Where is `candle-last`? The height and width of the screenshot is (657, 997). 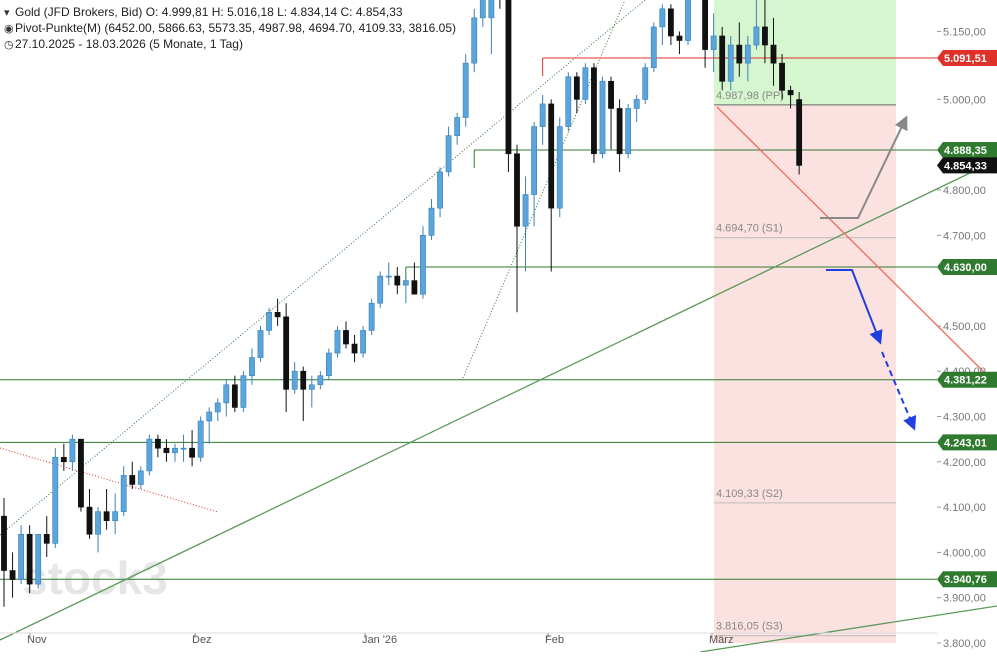 candle-last is located at coordinates (799, 132).